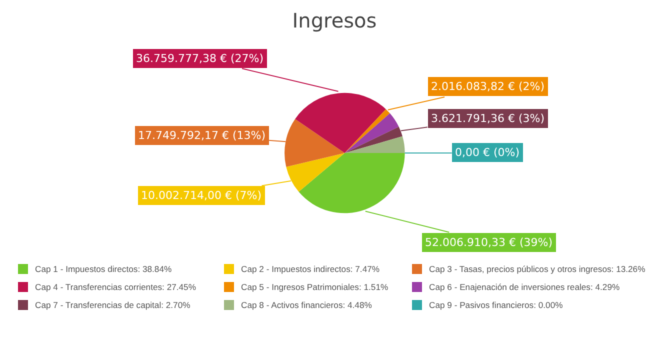 This screenshot has height=340, width=669. What do you see at coordinates (488, 242) in the screenshot?
I see `data-label: 52.006.910,33 € (39%)` at bounding box center [488, 242].